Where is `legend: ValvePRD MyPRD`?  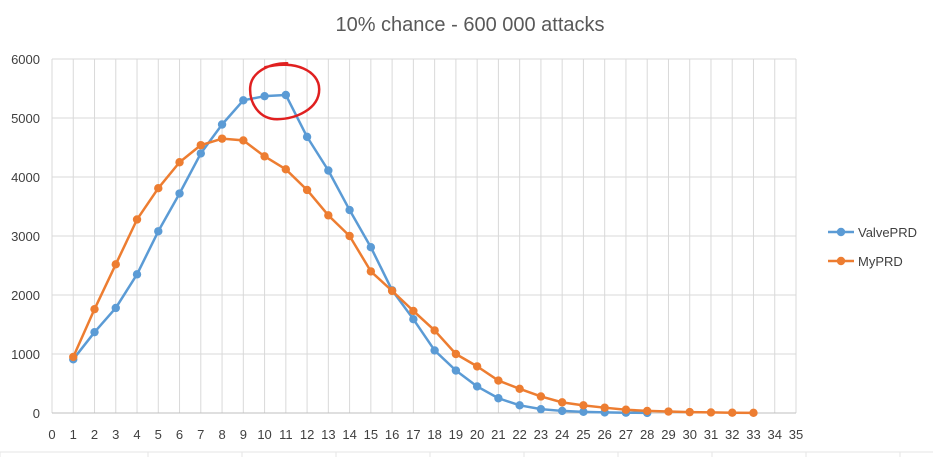 legend: ValvePRD MyPRD is located at coordinates (872, 247).